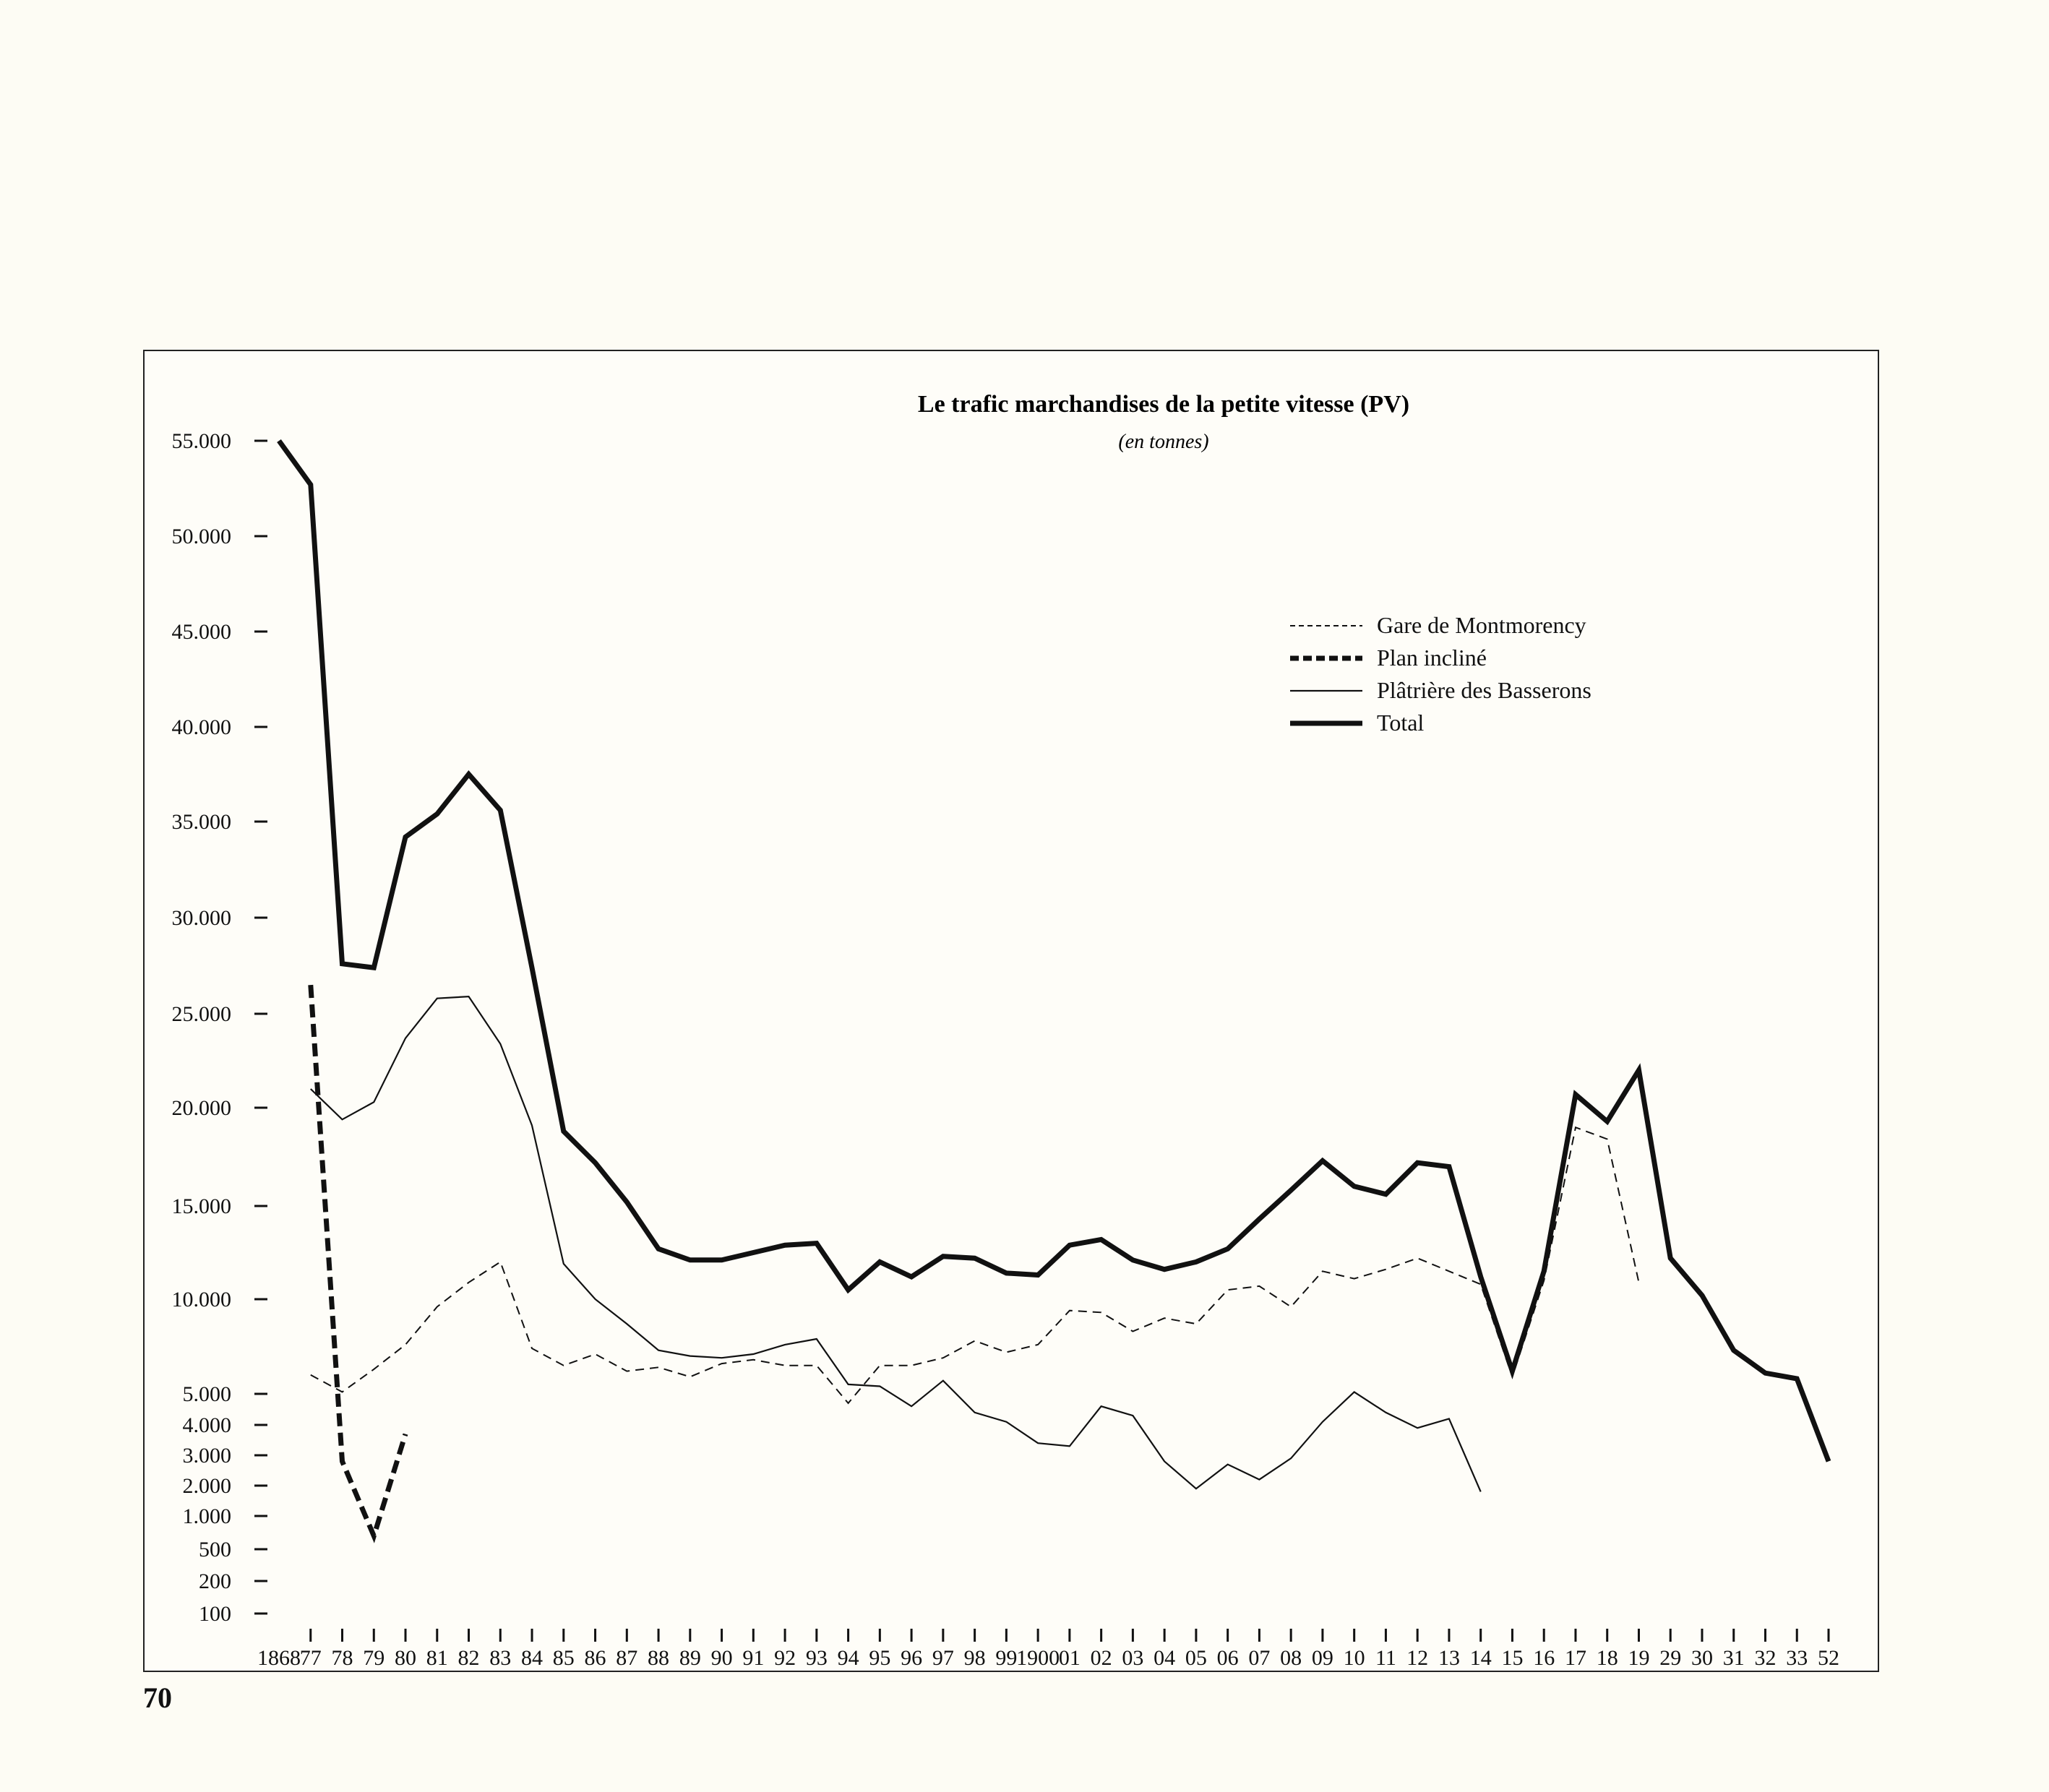  I want to click on page-number: 70, so click(157, 1697).